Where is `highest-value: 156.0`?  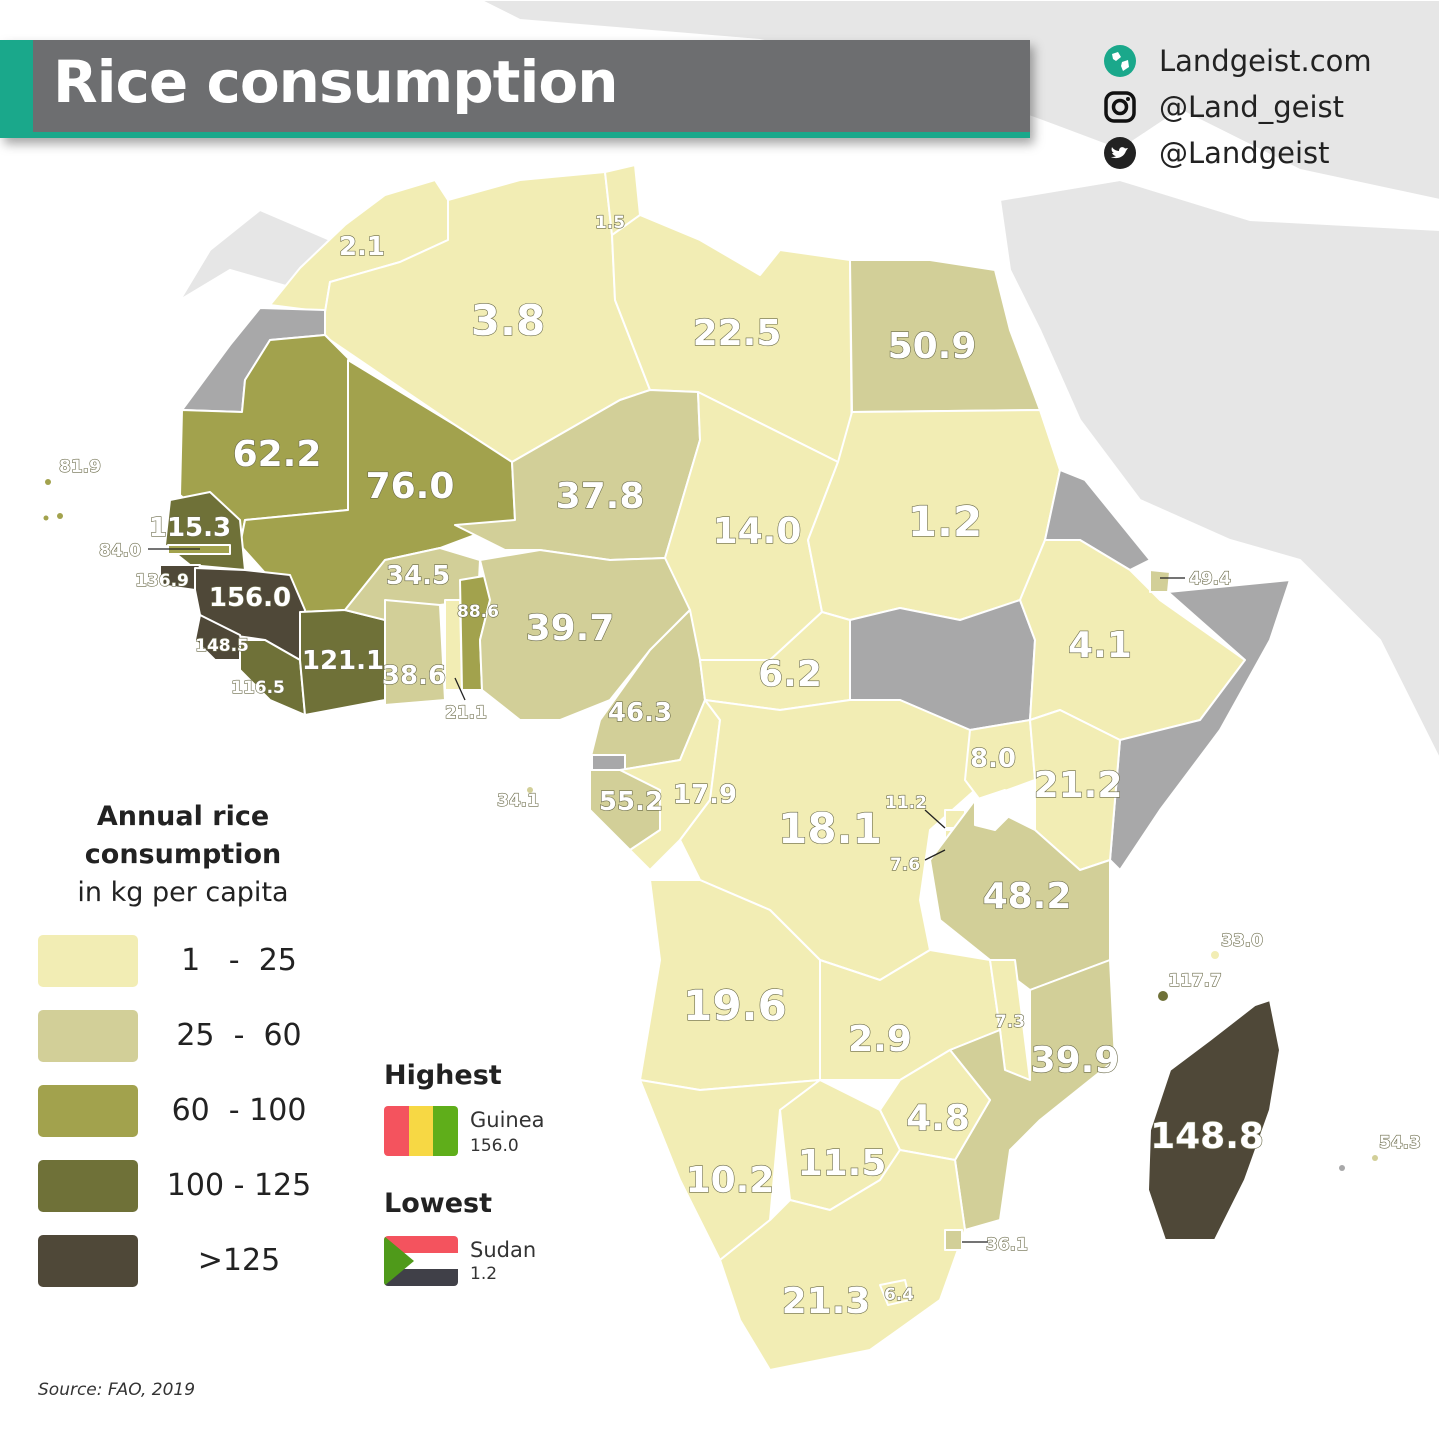
highest-value: 156.0 is located at coordinates (494, 1146).